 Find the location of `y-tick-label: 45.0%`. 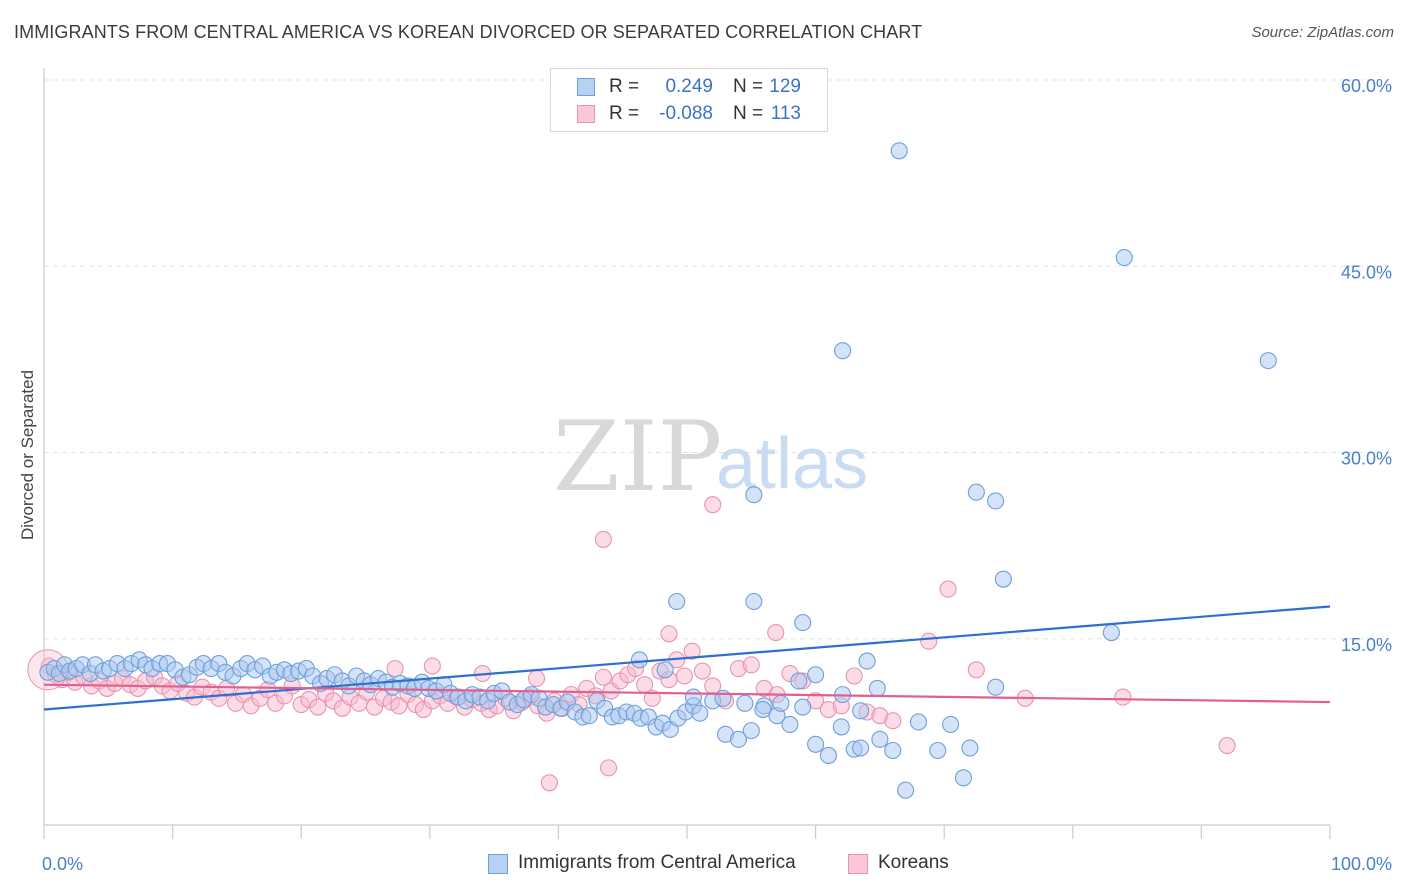

y-tick-label: 45.0% is located at coordinates (1366, 272).